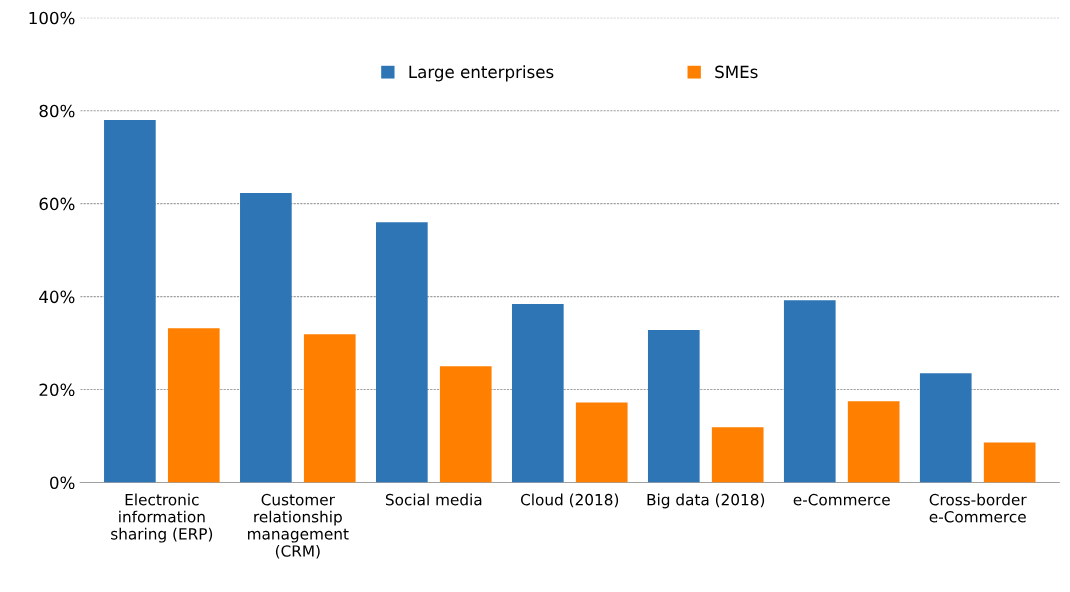  Describe the element at coordinates (57, 204) in the screenshot. I see `y-tick-label: 60%` at that location.